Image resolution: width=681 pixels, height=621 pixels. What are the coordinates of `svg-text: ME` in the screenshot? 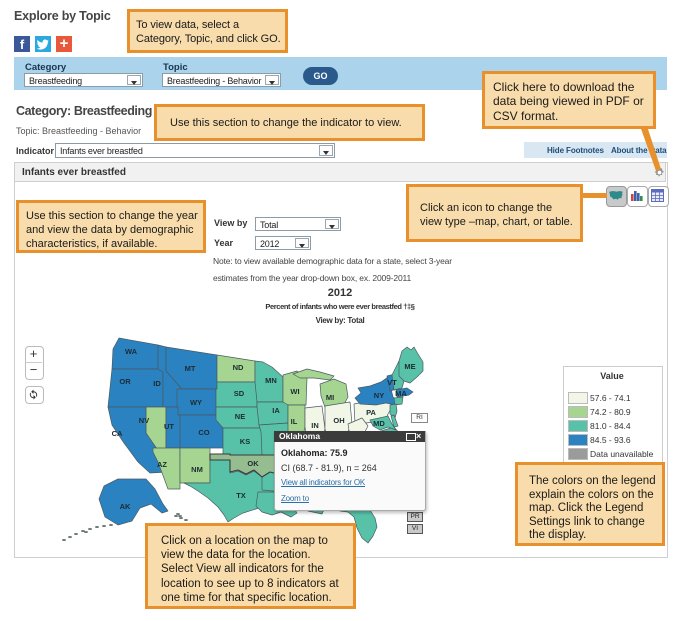 It's located at (409, 366).